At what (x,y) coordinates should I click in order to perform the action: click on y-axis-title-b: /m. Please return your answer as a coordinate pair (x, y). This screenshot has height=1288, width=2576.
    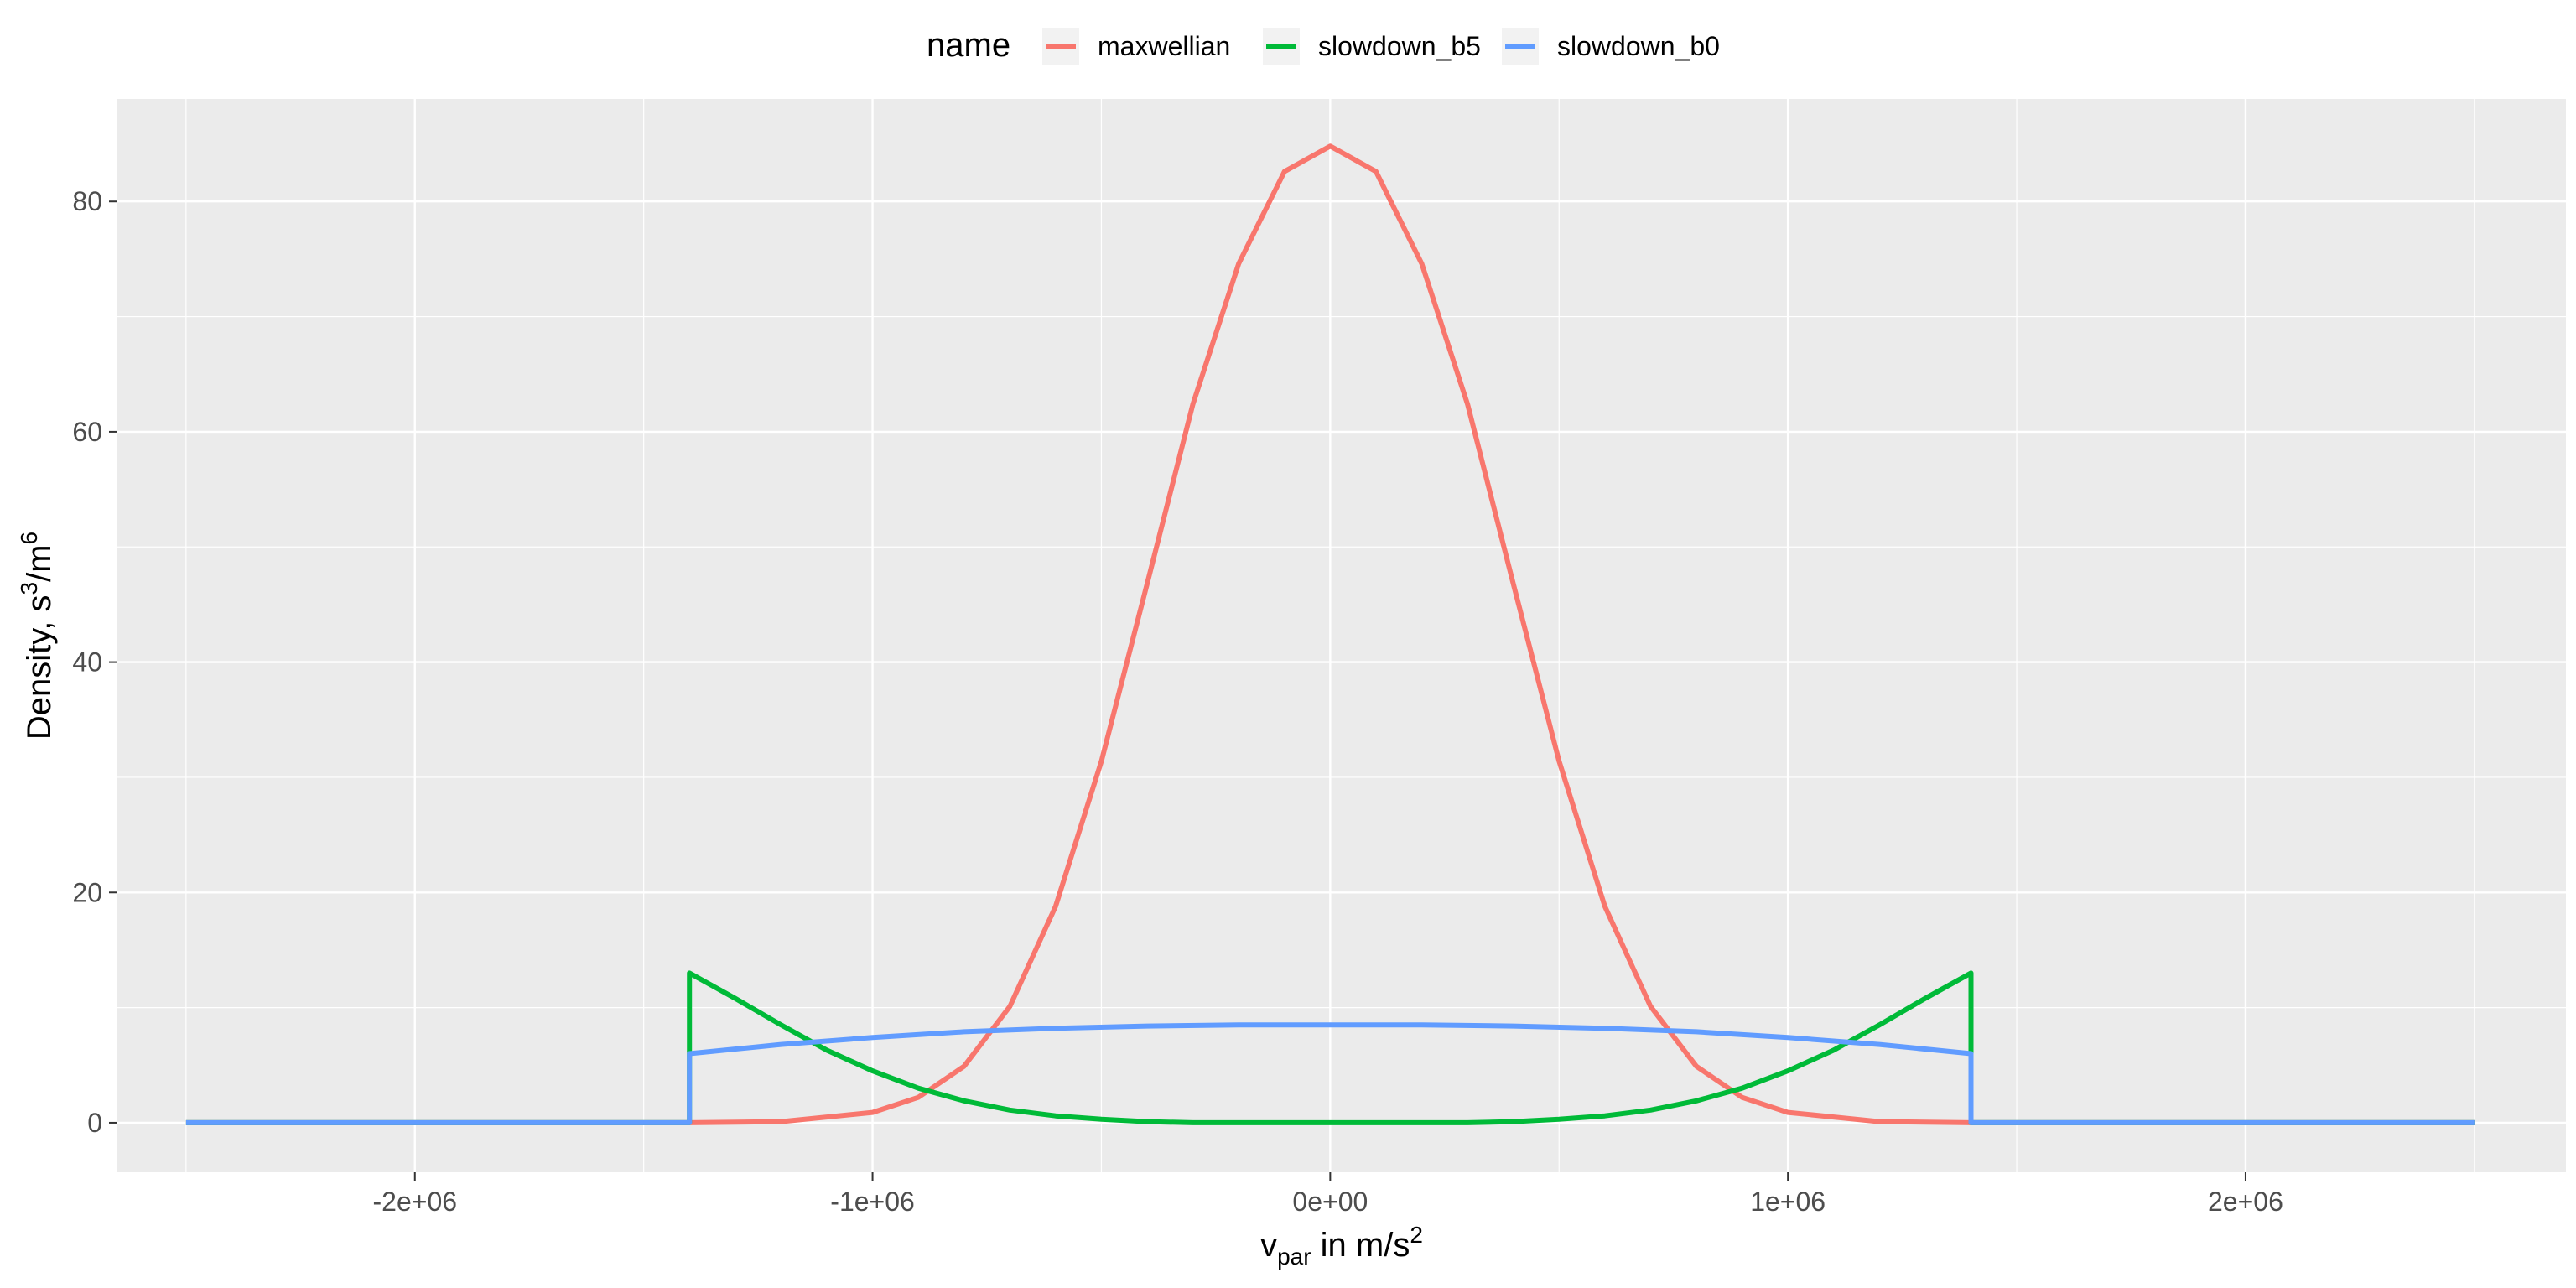
    Looking at the image, I should click on (39, 562).